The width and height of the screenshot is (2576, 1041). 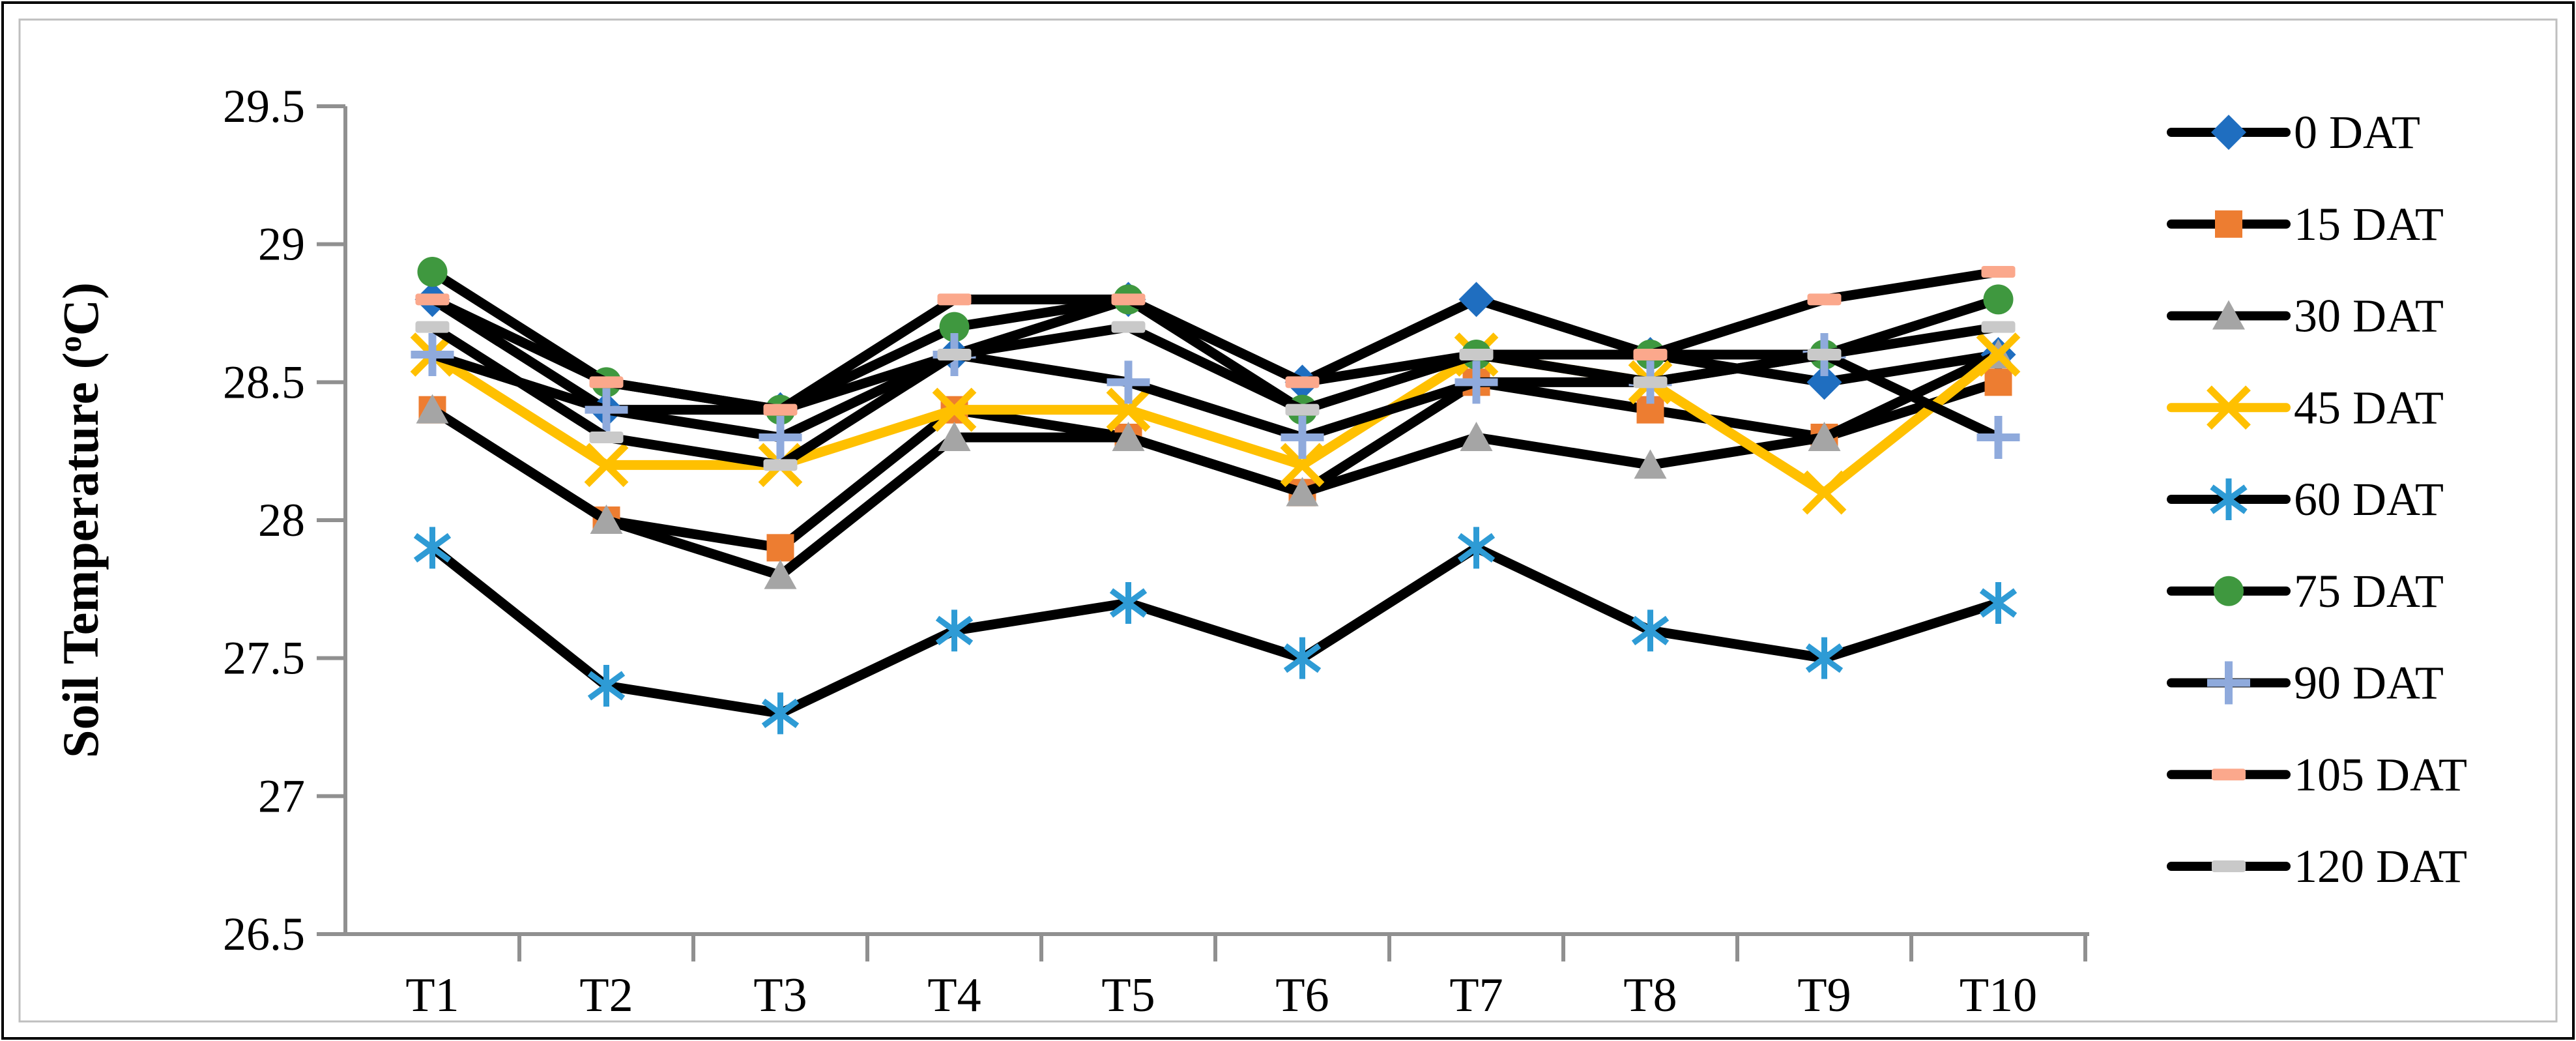 I want to click on marker-45-dat-t9, so click(x=1824, y=492).